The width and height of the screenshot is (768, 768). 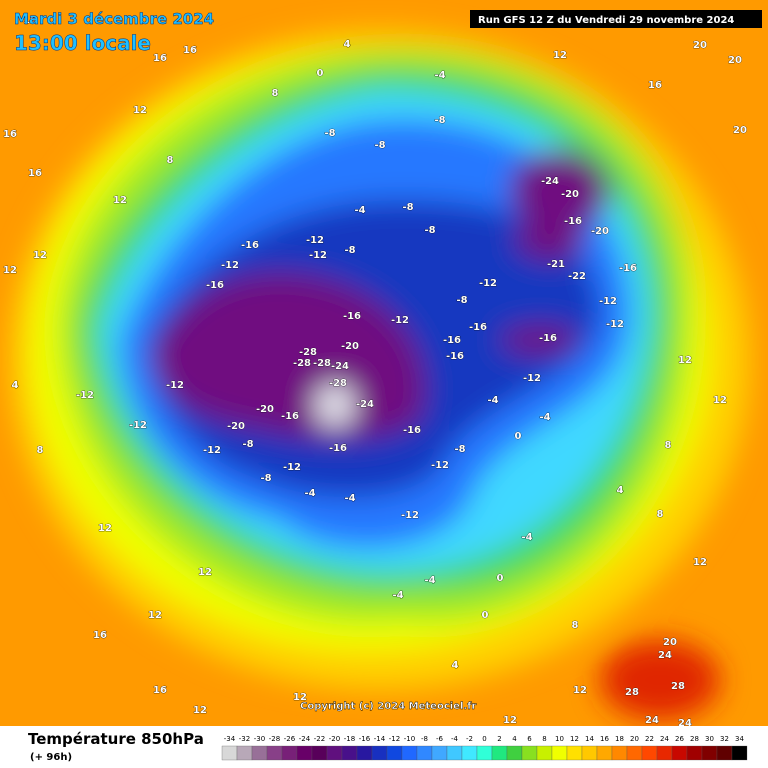 What do you see at coordinates (664, 739) in the screenshot?
I see `legend-label: 24` at bounding box center [664, 739].